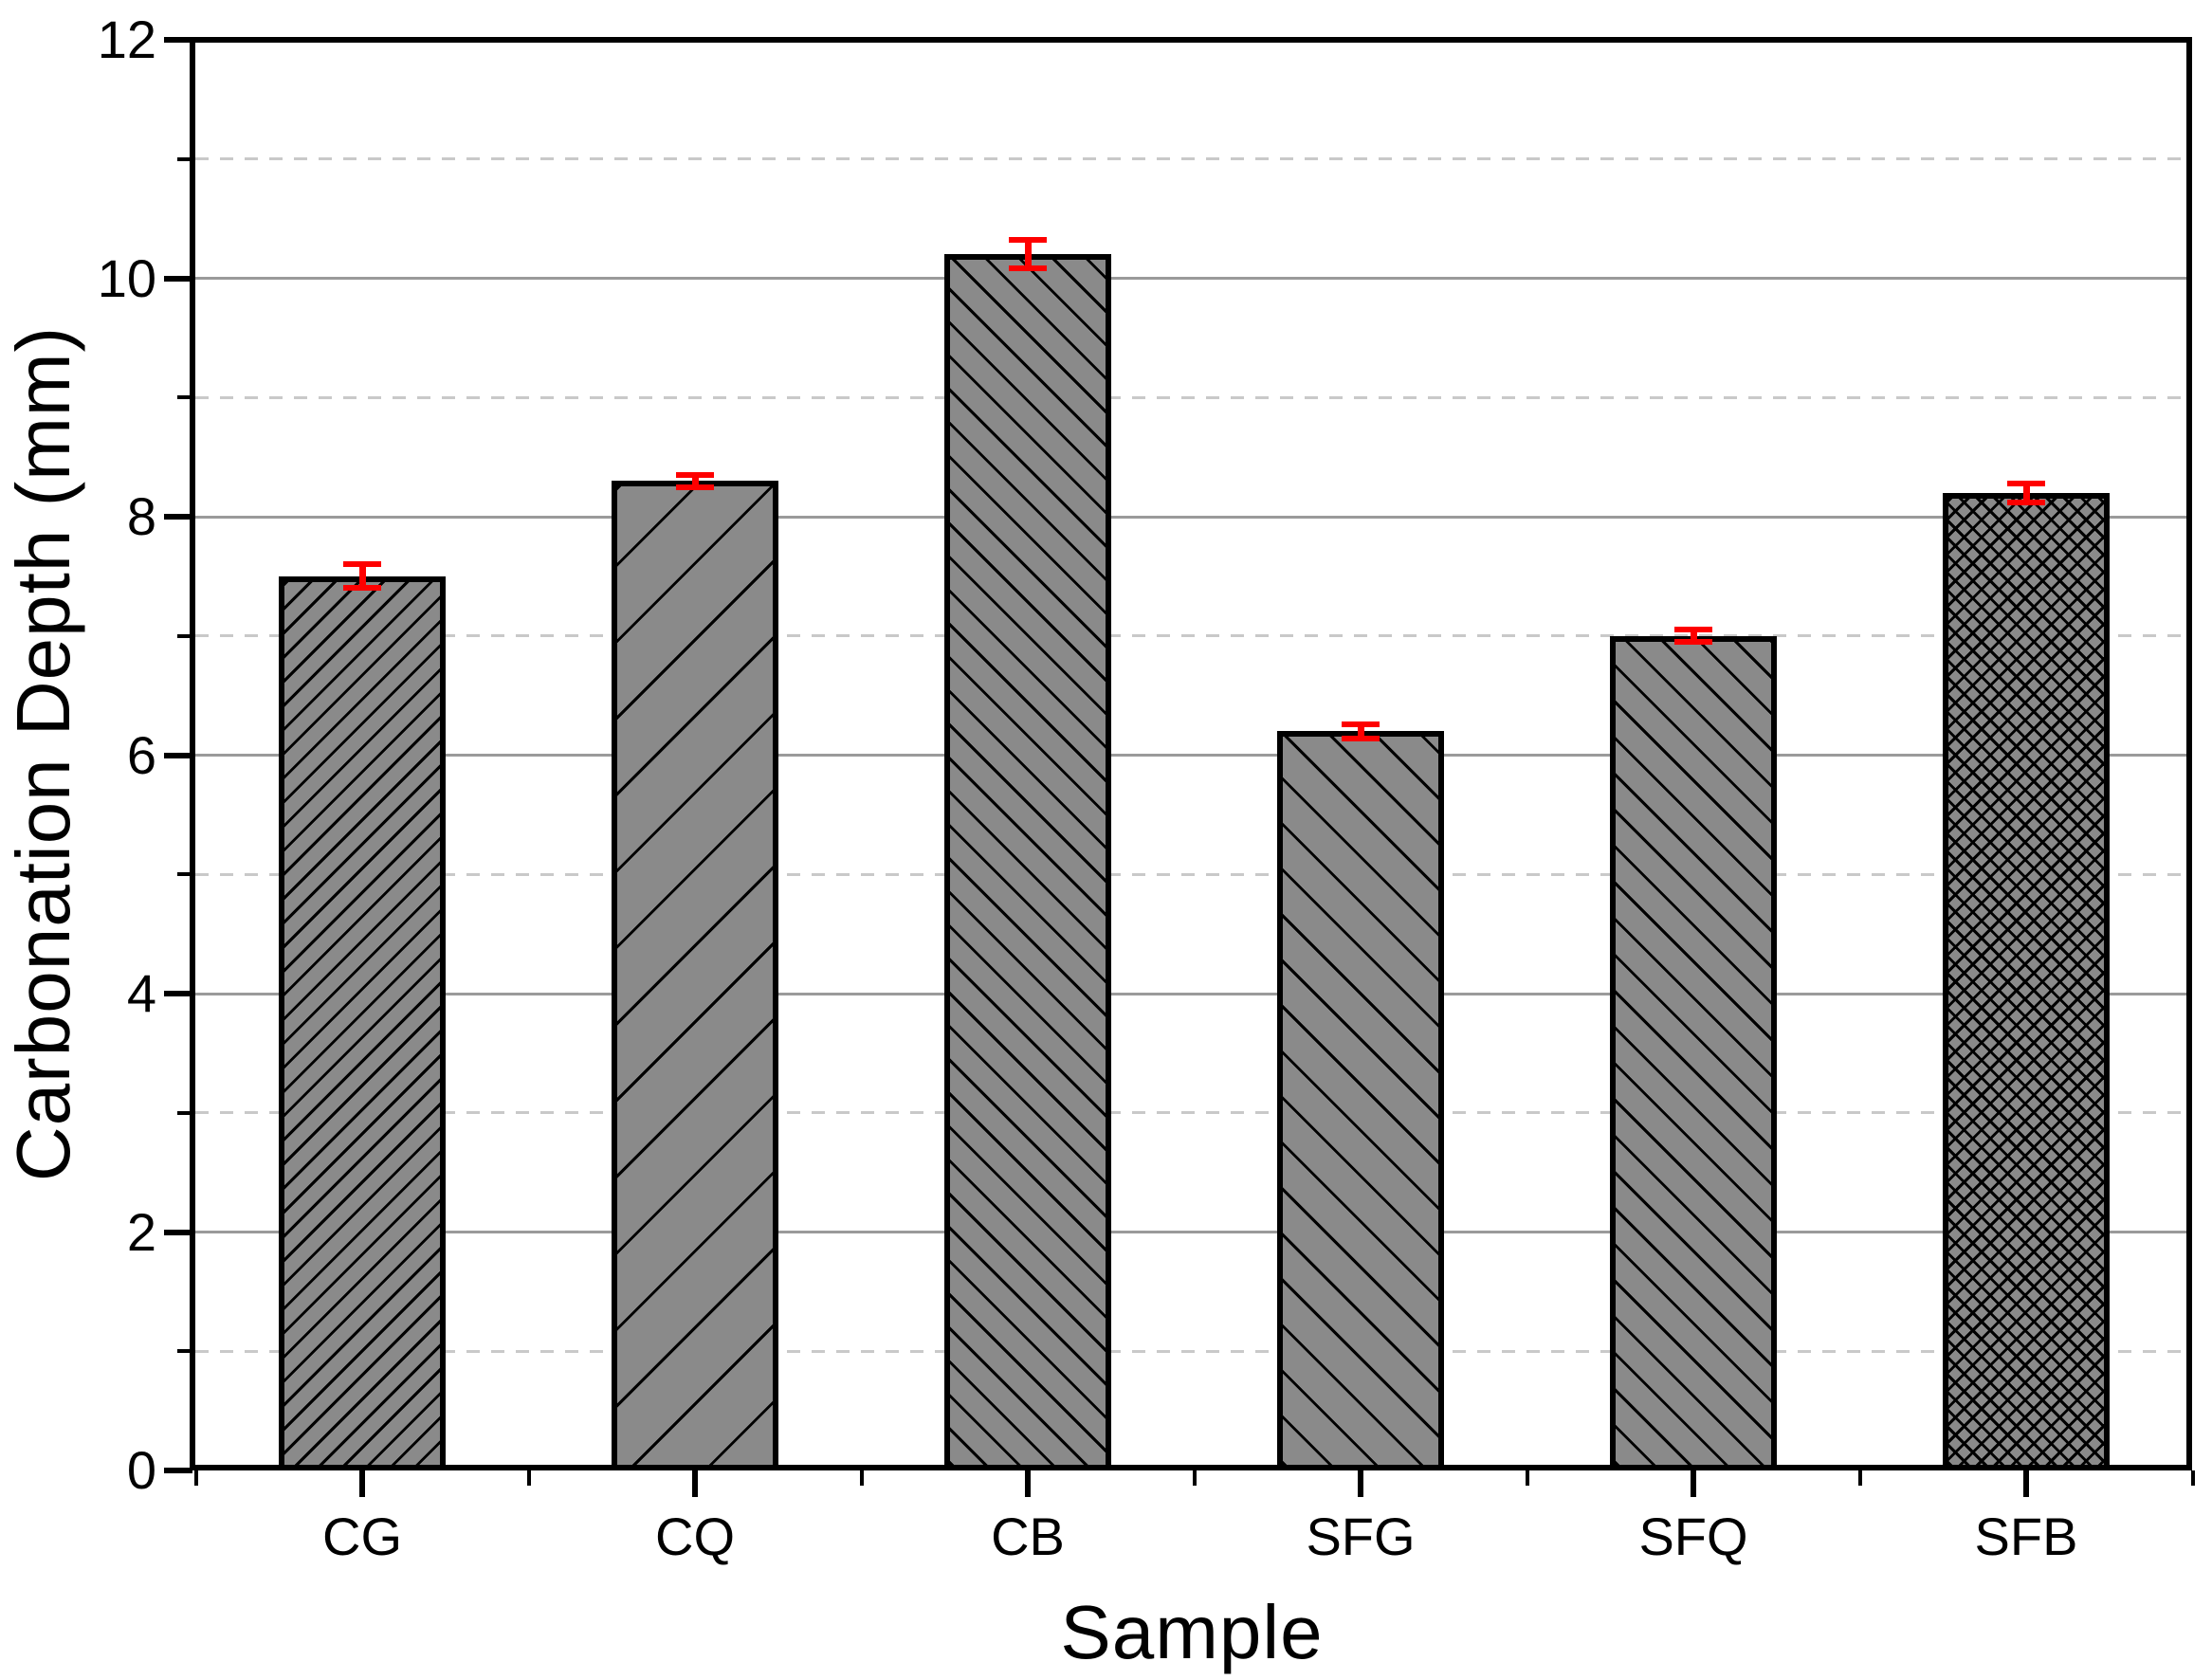 The image size is (2212, 1680). I want to click on error-bar-stem-CB, so click(1028, 254).